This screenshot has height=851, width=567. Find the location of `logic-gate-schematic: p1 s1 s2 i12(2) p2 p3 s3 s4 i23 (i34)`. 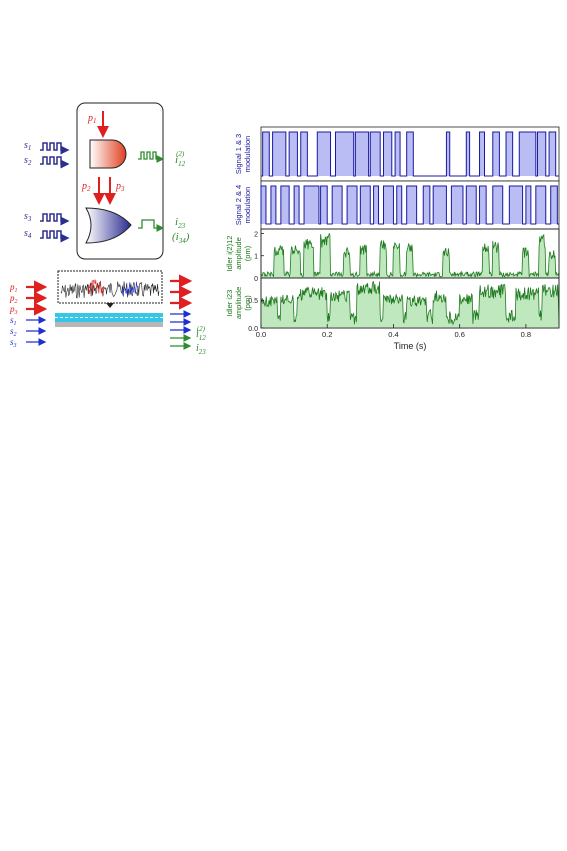

logic-gate-schematic: p1 s1 s2 i12(2) p2 p3 s3 s4 i23 (i34) is located at coordinates (107, 181).